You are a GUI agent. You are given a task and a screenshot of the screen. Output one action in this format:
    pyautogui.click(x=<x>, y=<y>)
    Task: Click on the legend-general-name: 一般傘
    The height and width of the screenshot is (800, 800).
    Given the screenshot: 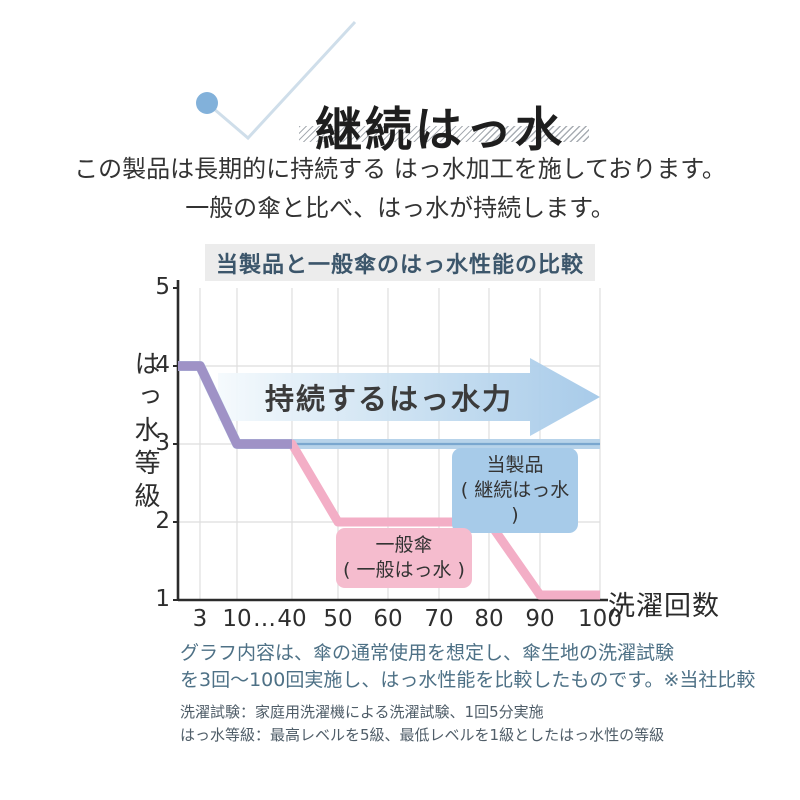 What is the action you would take?
    pyautogui.click(x=404, y=545)
    